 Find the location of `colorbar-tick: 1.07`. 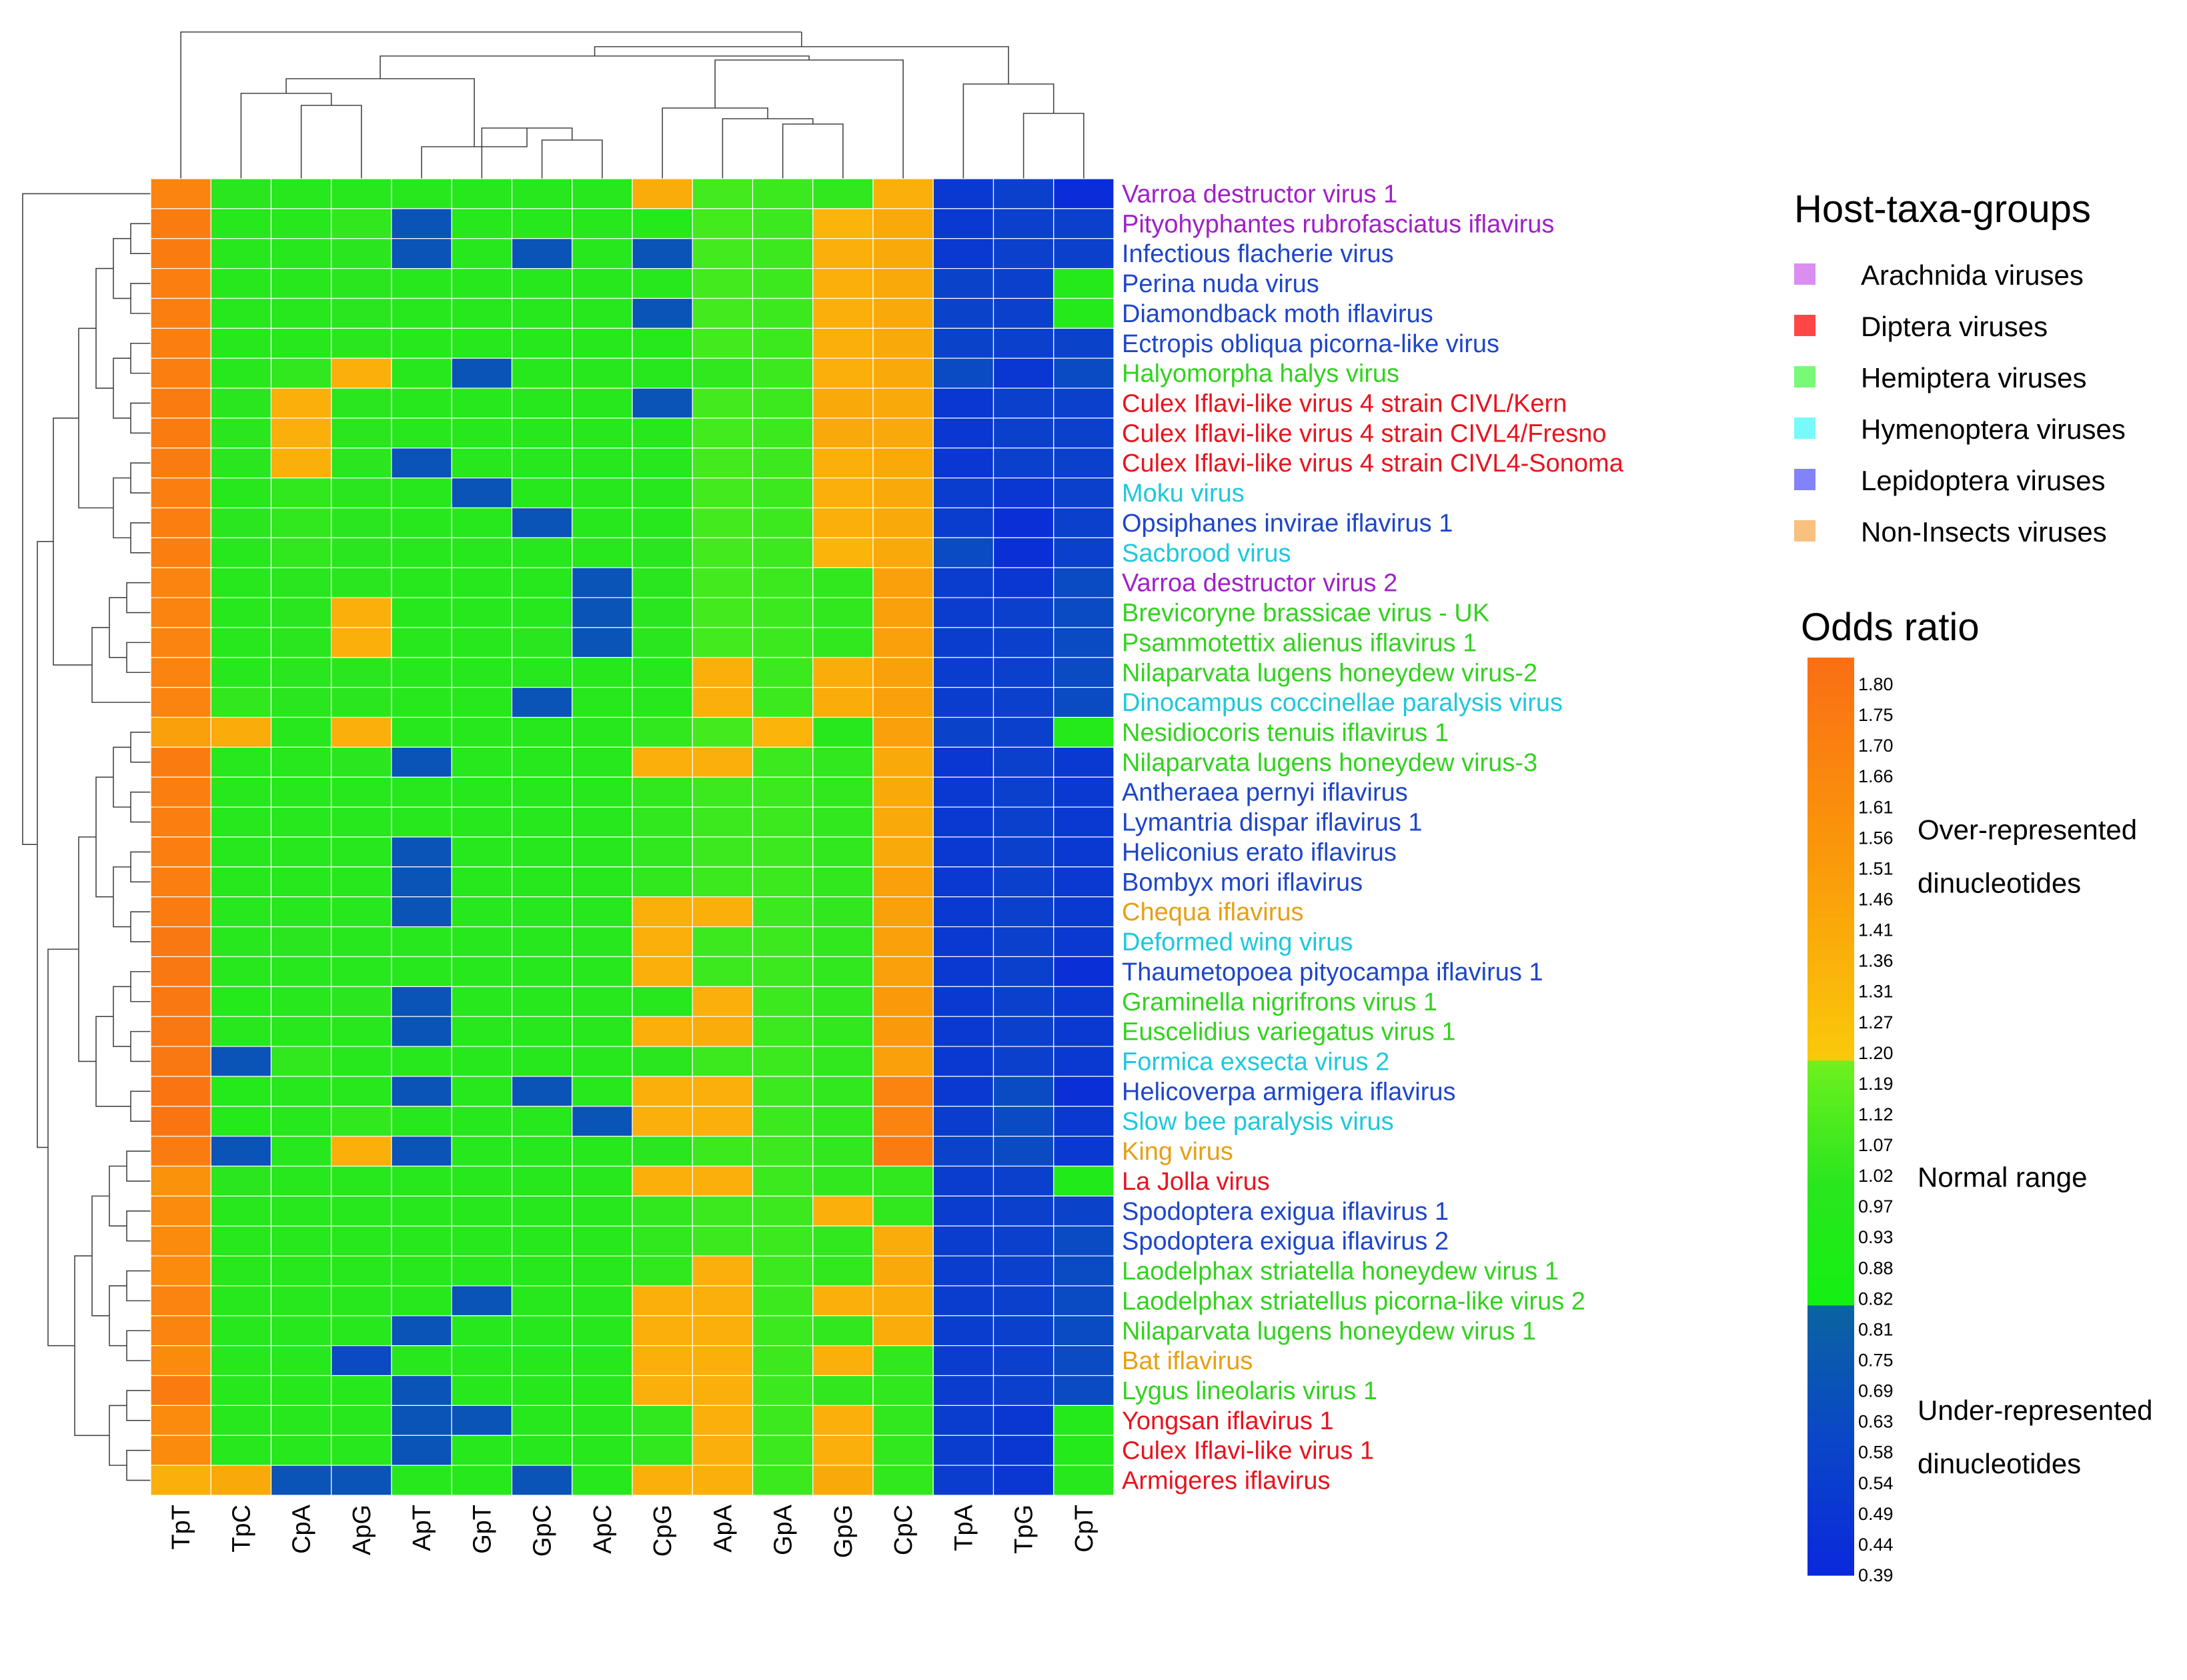

colorbar-tick: 1.07 is located at coordinates (1876, 1145).